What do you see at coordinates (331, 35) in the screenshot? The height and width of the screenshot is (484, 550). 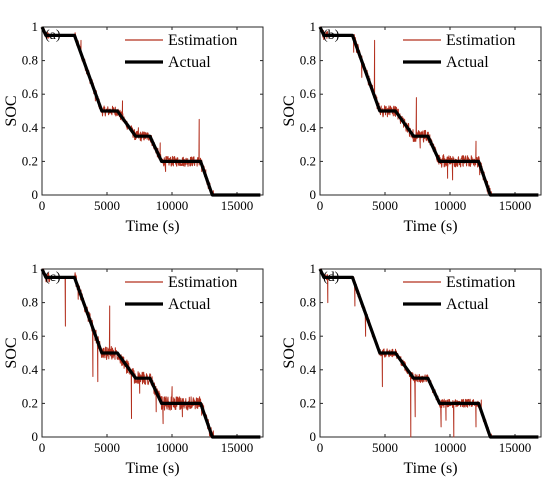 I see `panel-label: (b)` at bounding box center [331, 35].